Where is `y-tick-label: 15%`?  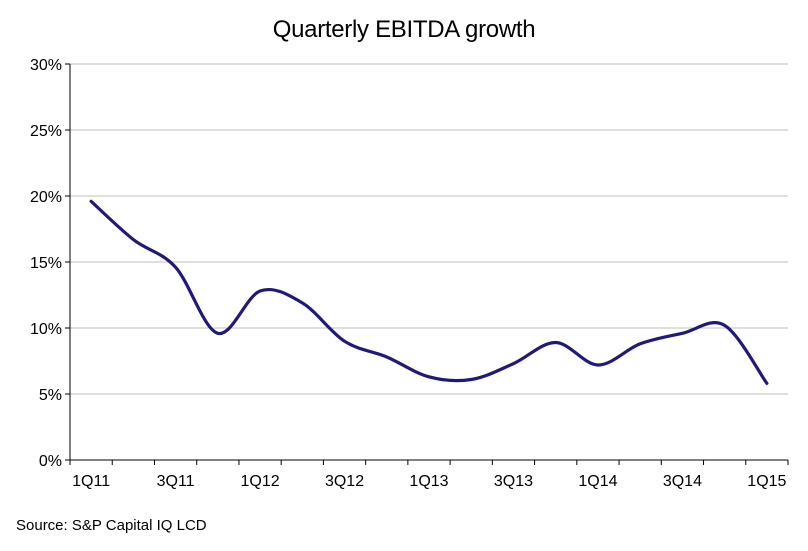
y-tick-label: 15% is located at coordinates (46, 263).